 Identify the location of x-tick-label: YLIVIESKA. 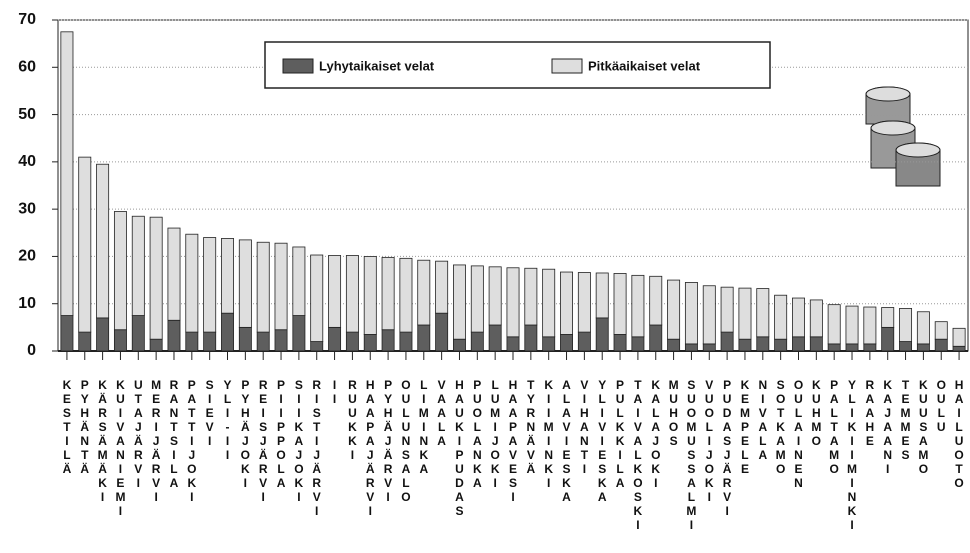
(602, 441).